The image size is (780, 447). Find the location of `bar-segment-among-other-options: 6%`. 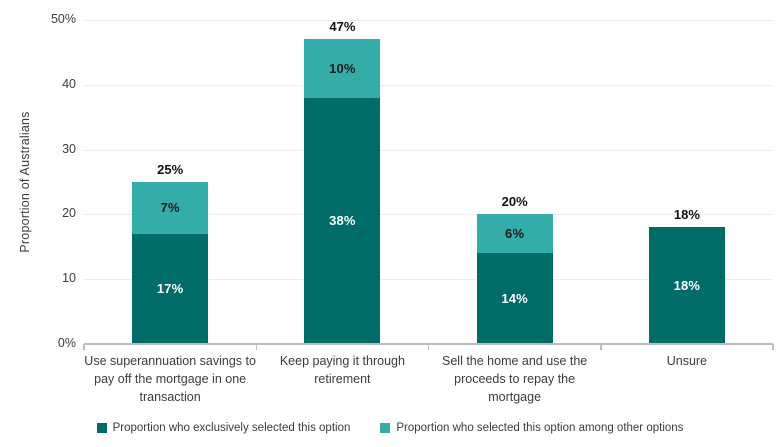

bar-segment-among-other-options: 6% is located at coordinates (514, 234).